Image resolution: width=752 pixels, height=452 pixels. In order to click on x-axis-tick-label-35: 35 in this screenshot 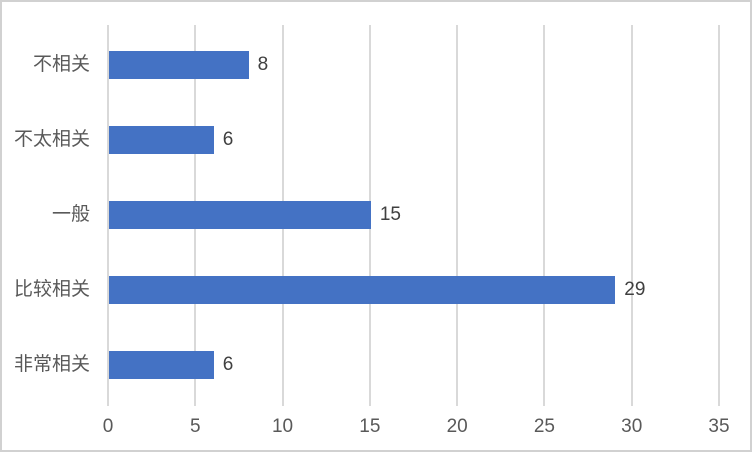, I will do `click(719, 426)`.